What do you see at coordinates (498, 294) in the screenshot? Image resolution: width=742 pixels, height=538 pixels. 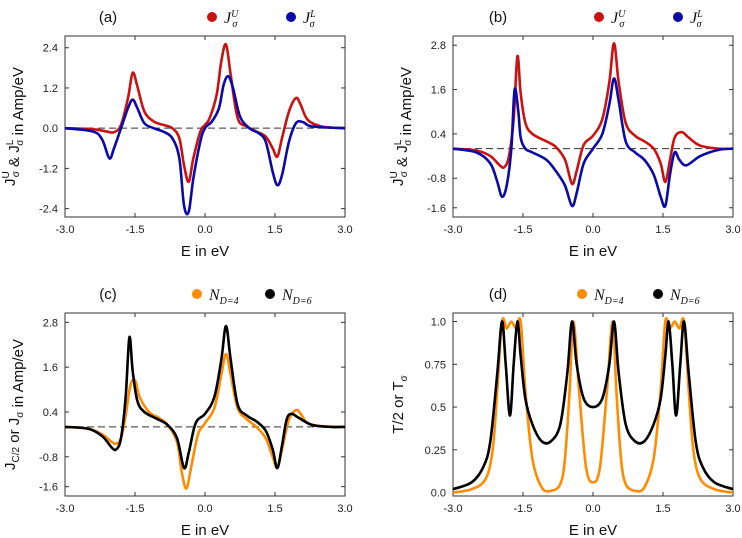 I see `panel-tag: (d)` at bounding box center [498, 294].